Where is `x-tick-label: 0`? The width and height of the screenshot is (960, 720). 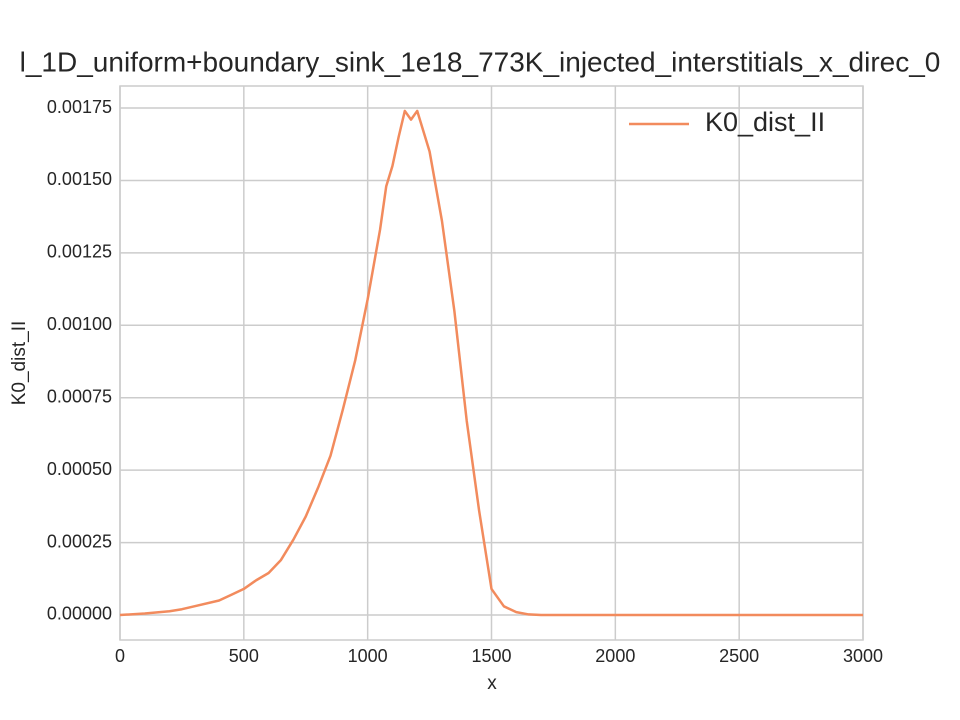
x-tick-label: 0 is located at coordinates (120, 656).